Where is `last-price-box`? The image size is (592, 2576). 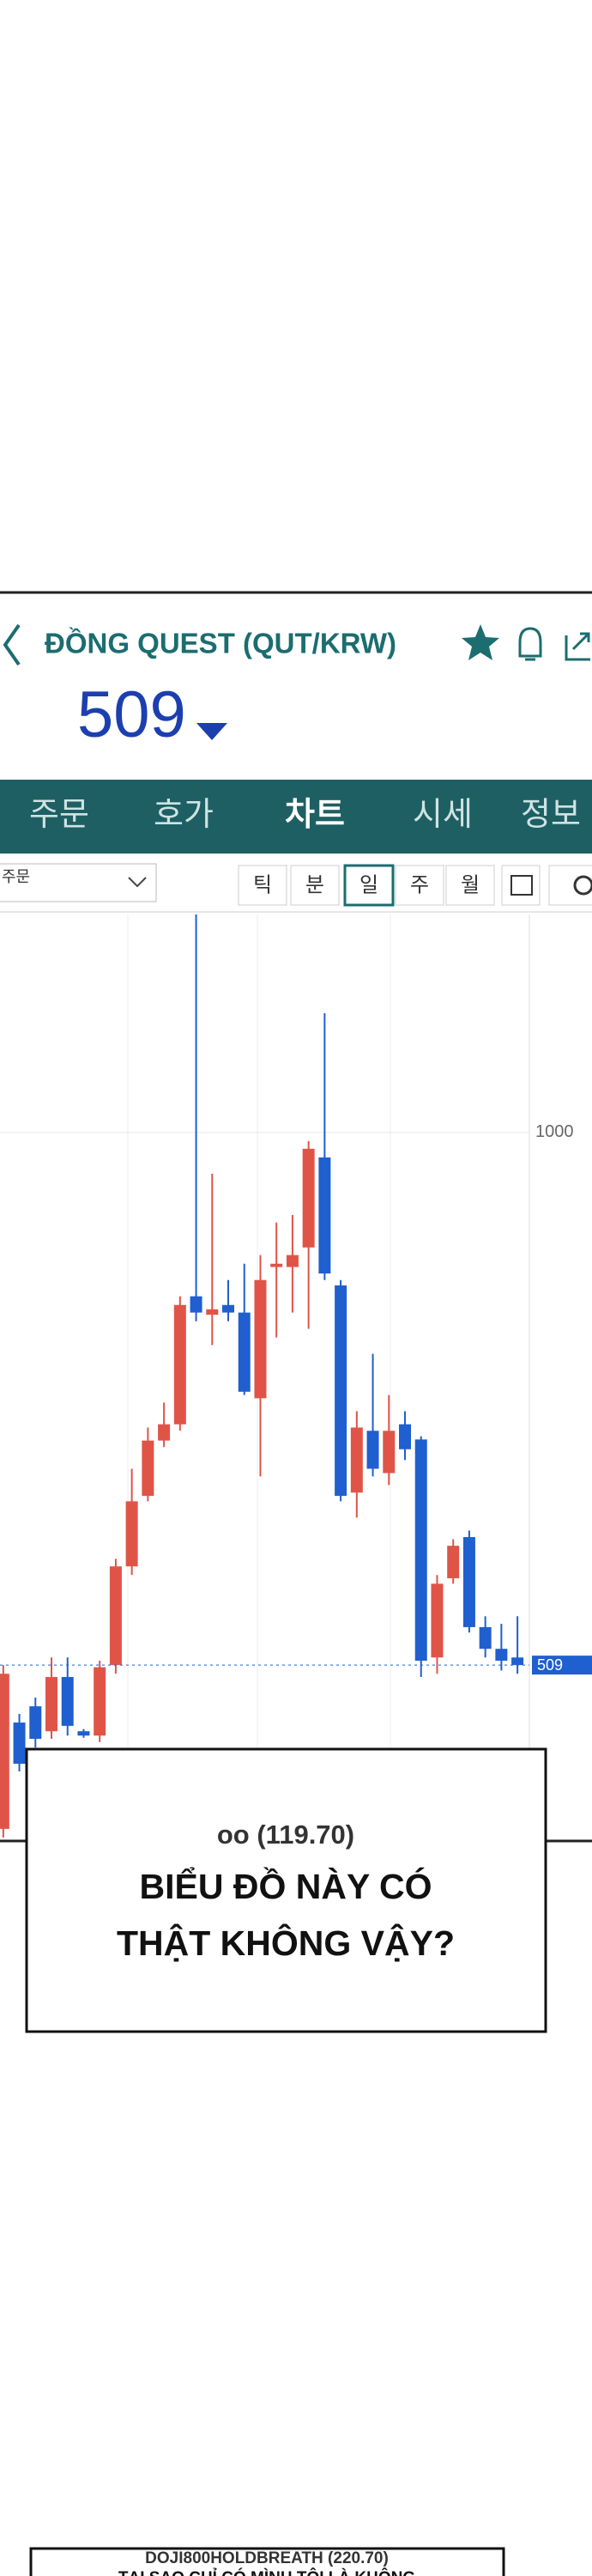
last-price-box is located at coordinates (562, 1665).